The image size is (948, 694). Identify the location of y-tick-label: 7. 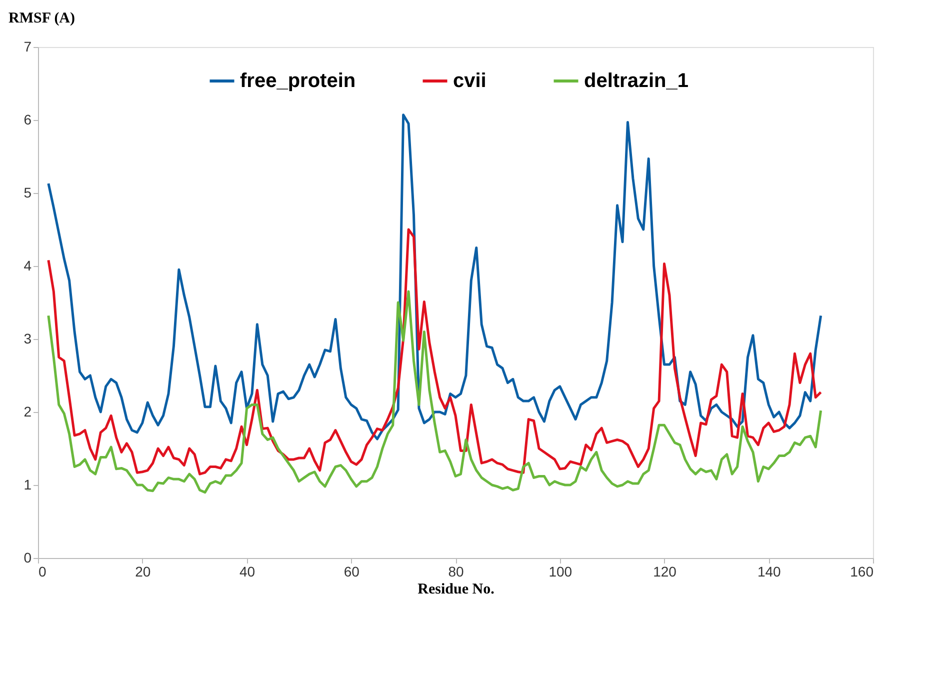
(28, 46).